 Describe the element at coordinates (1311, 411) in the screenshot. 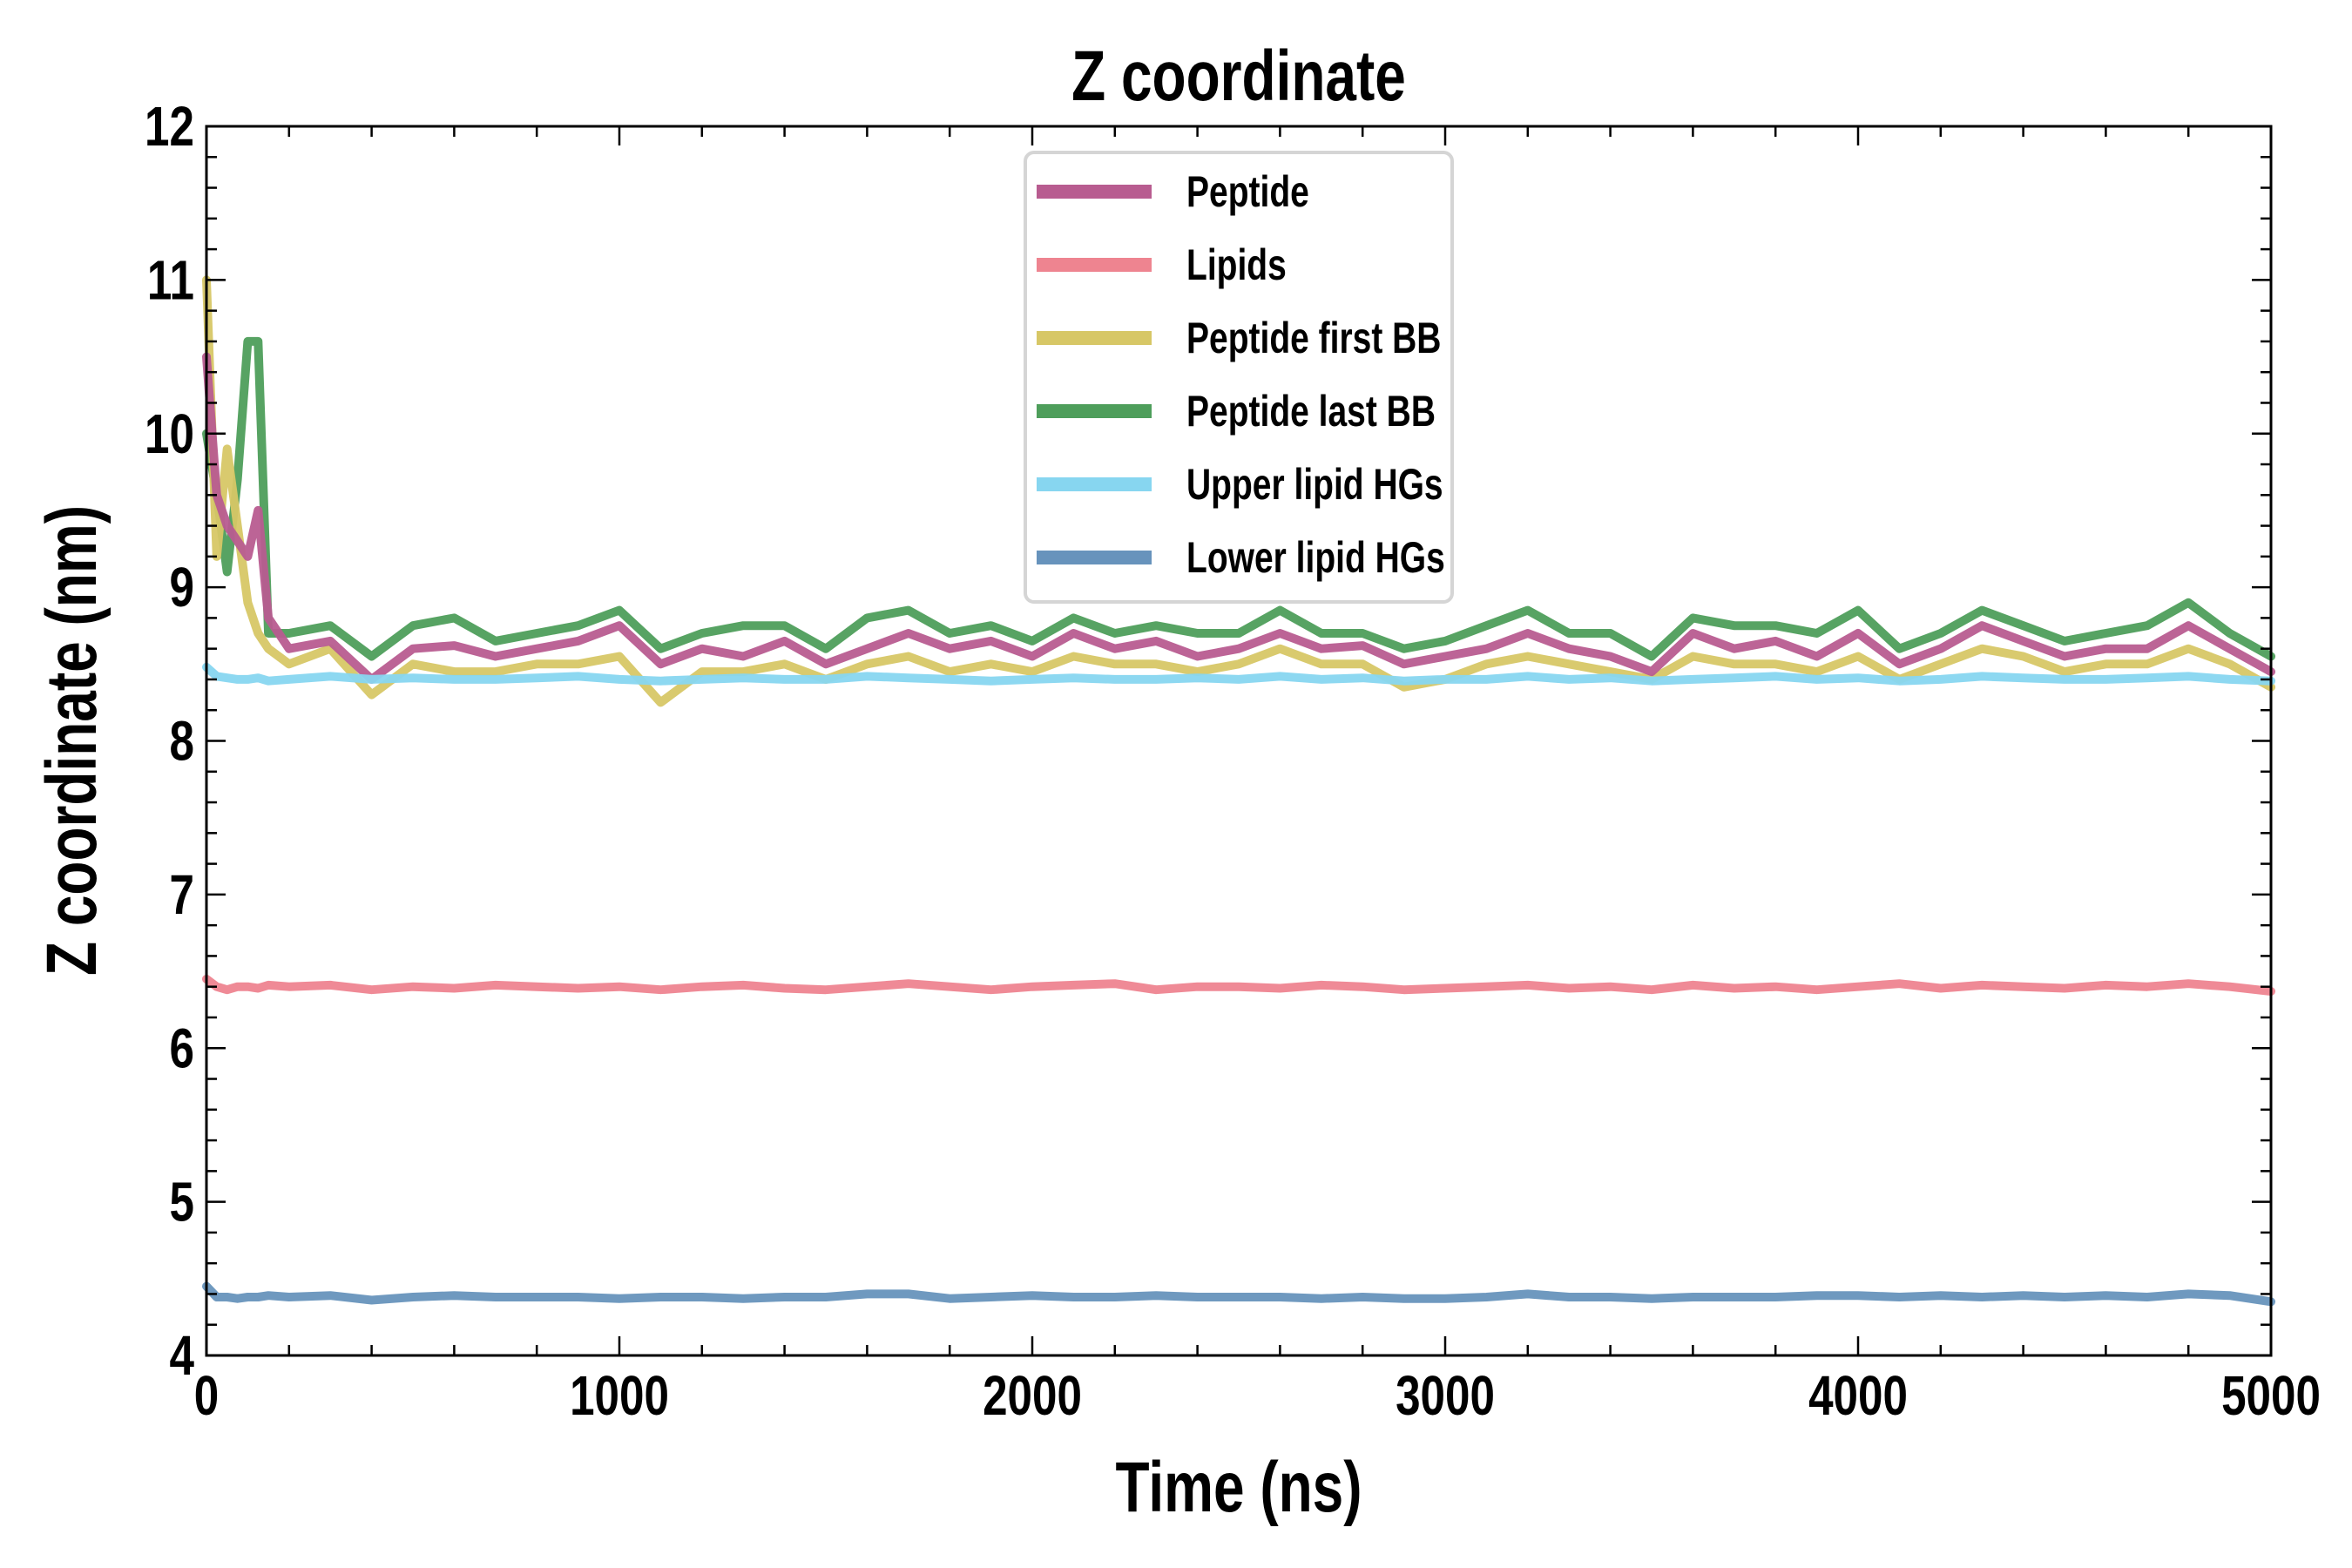

I see `legend-label: Peptide last BB` at that location.